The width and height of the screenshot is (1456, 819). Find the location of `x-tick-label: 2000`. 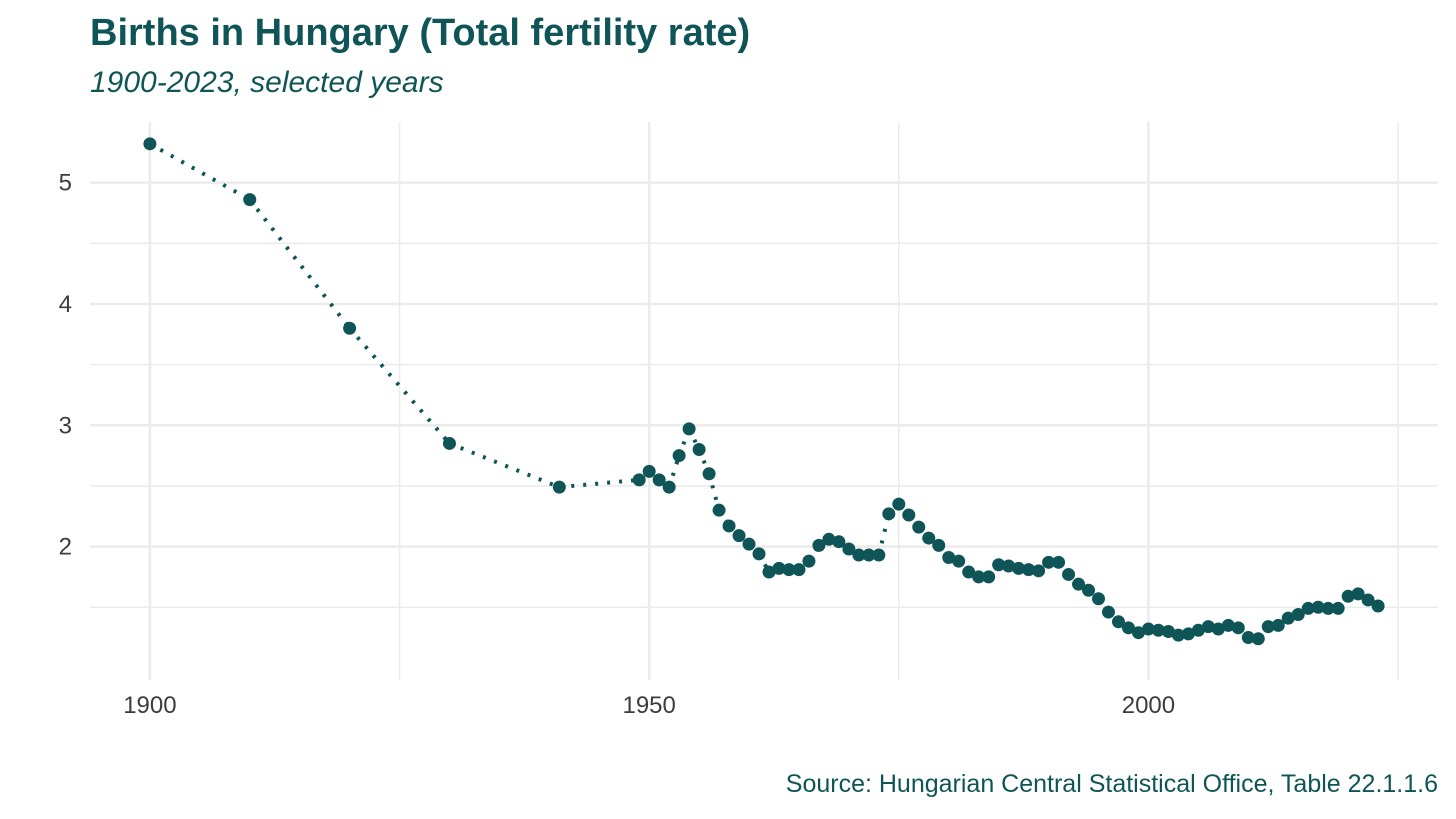

x-tick-label: 2000 is located at coordinates (1148, 705).